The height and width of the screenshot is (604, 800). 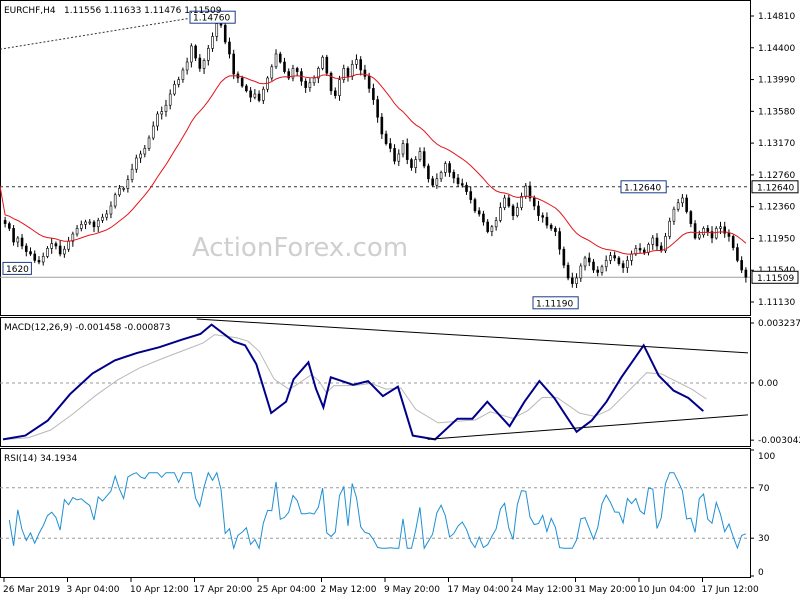 I want to click on x-tick-label: 3 Apr 04:00, so click(x=93, y=590).